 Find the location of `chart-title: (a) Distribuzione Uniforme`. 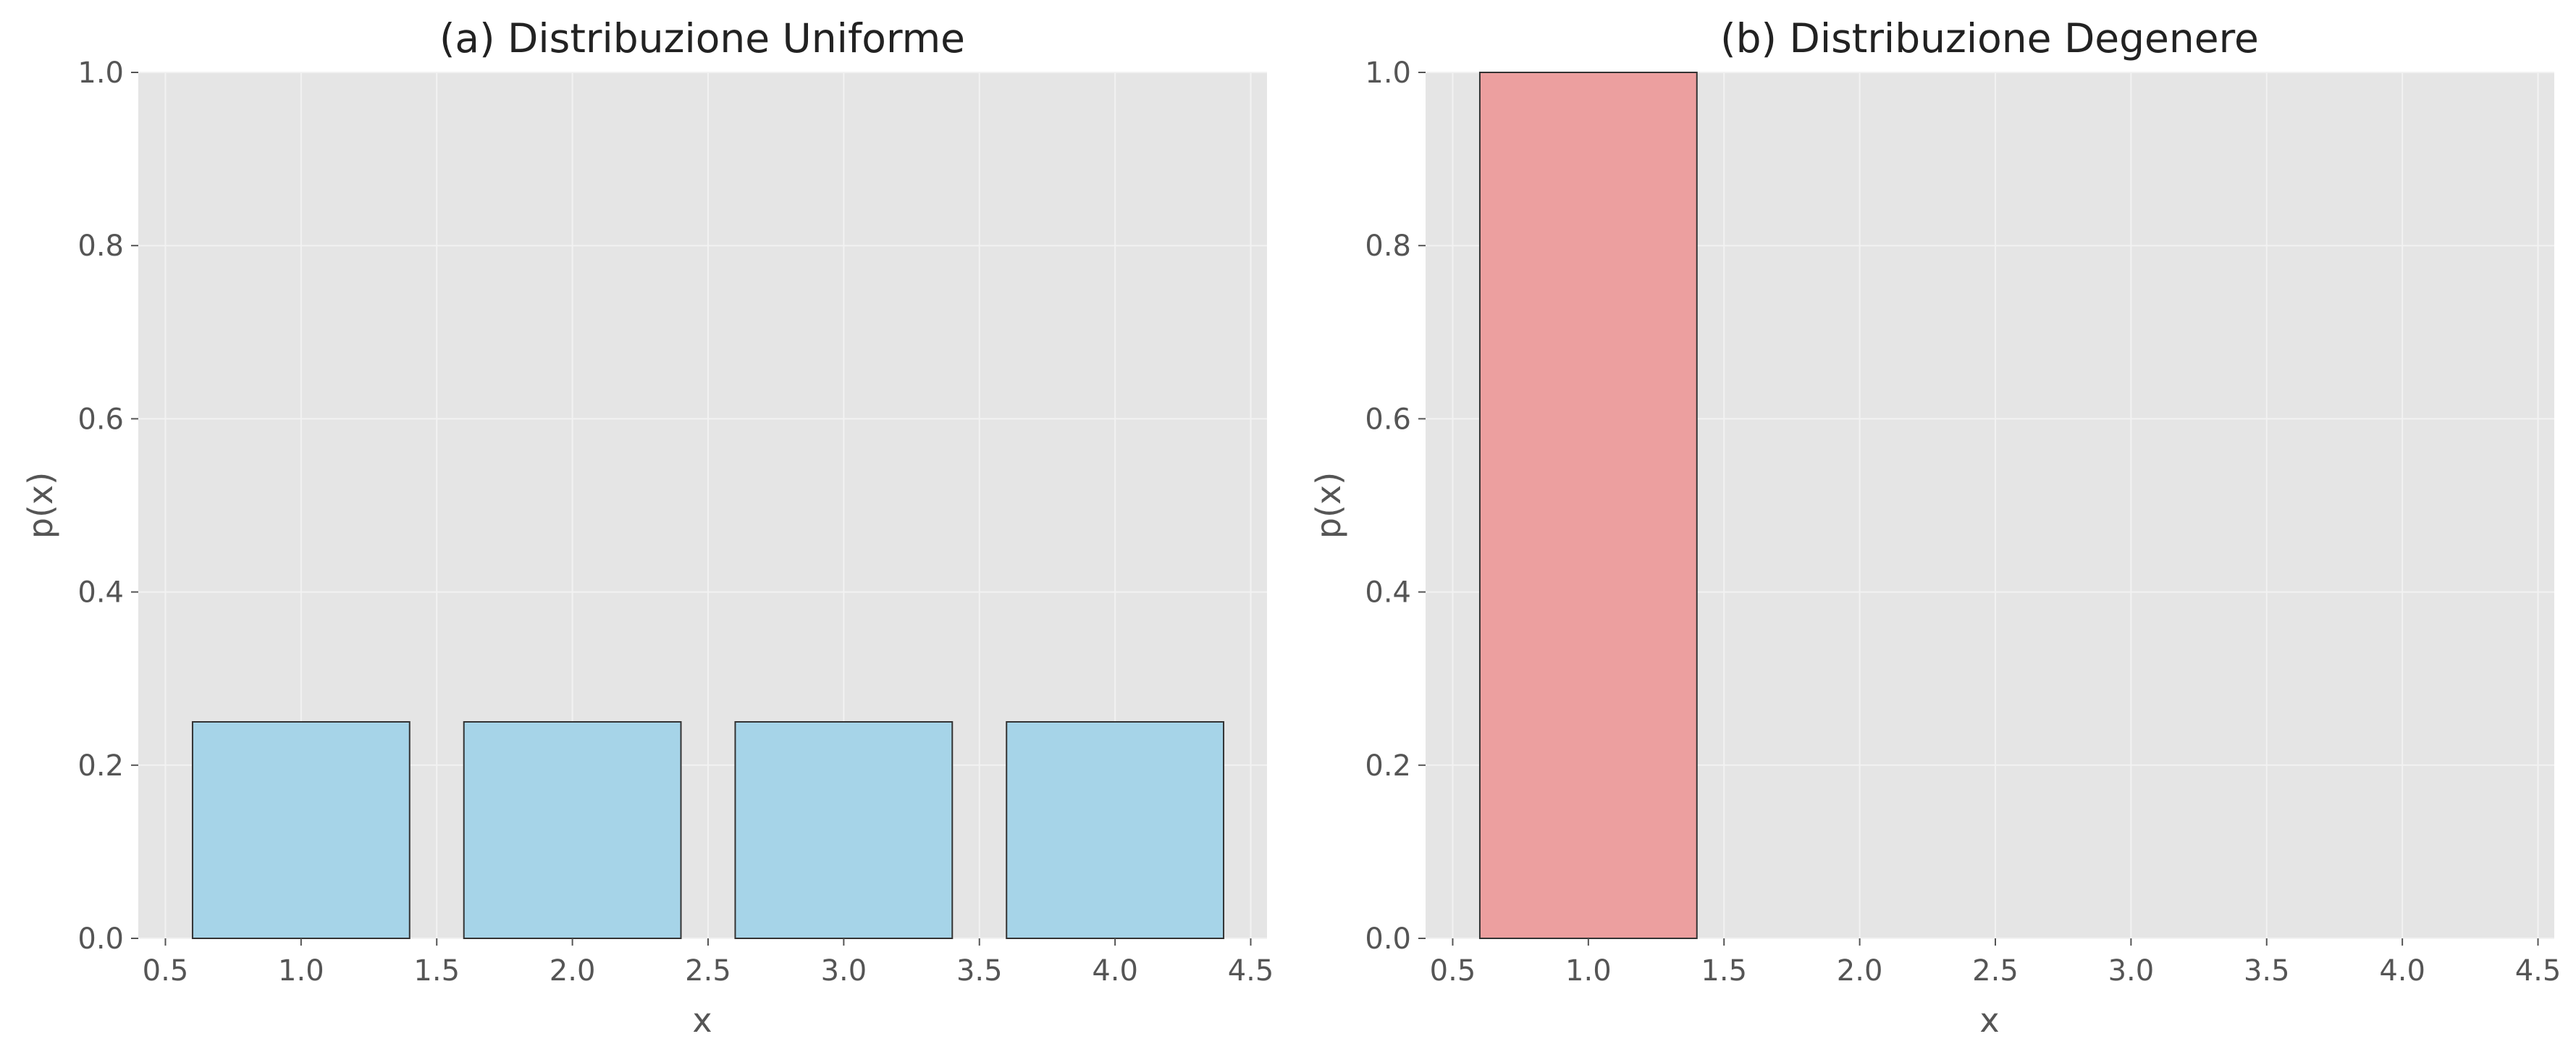

chart-title: (a) Distribuzione Uniforme is located at coordinates (702, 38).